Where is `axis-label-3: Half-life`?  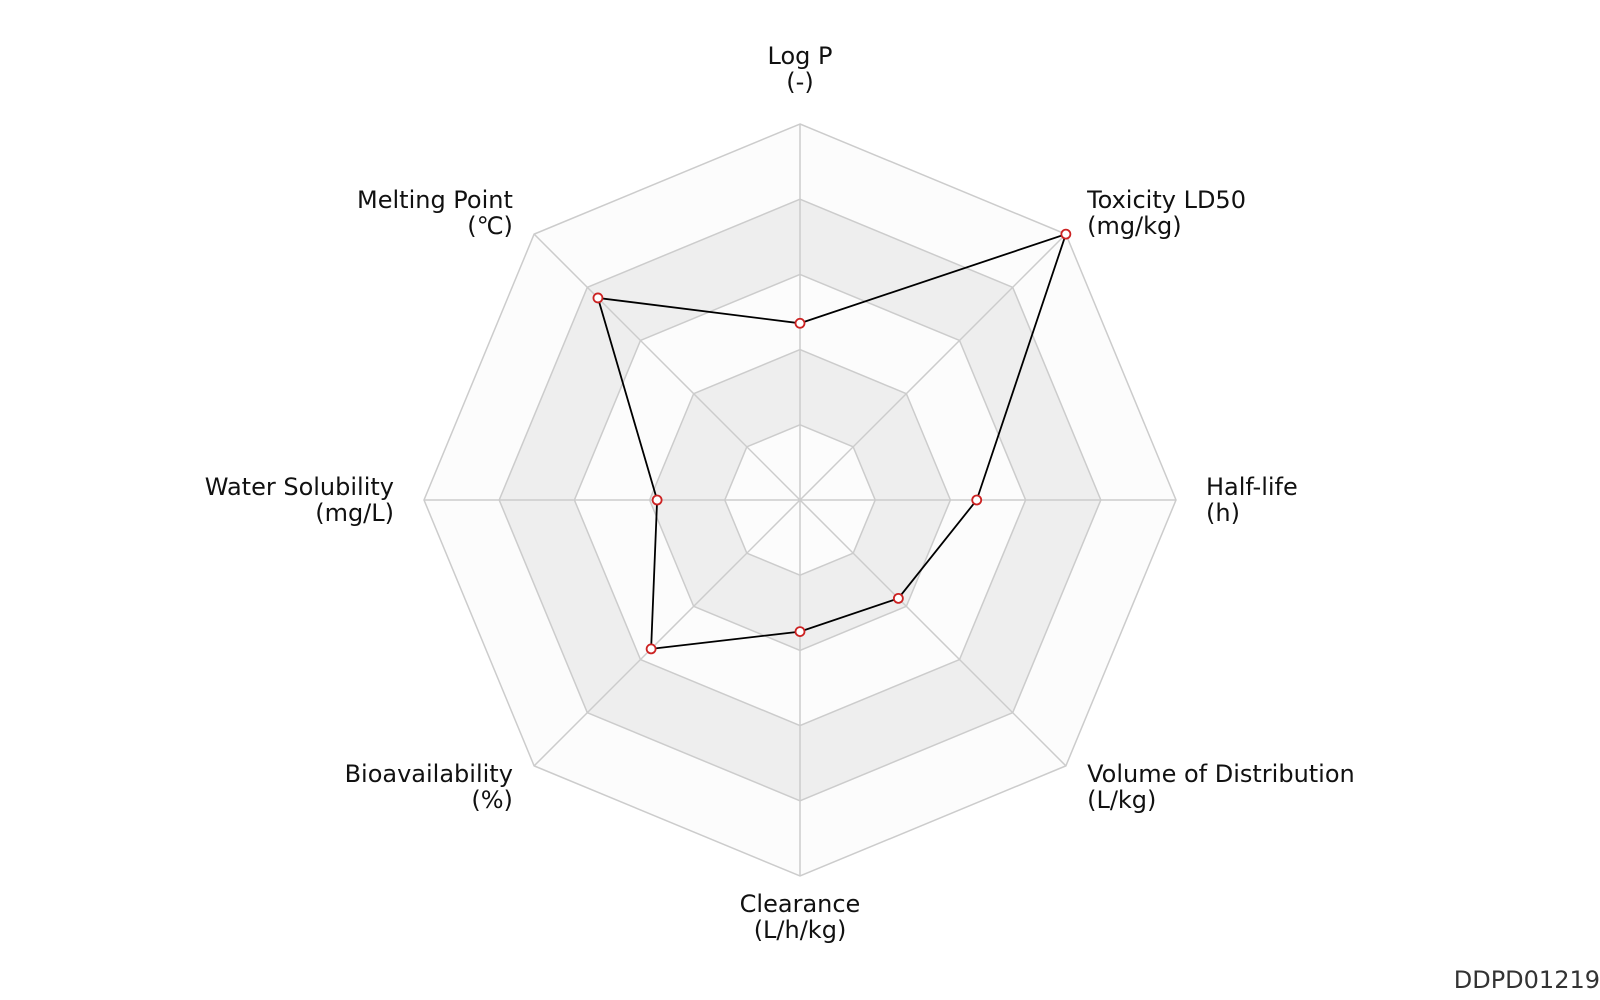
axis-label-3: Half-life is located at coordinates (1252, 487).